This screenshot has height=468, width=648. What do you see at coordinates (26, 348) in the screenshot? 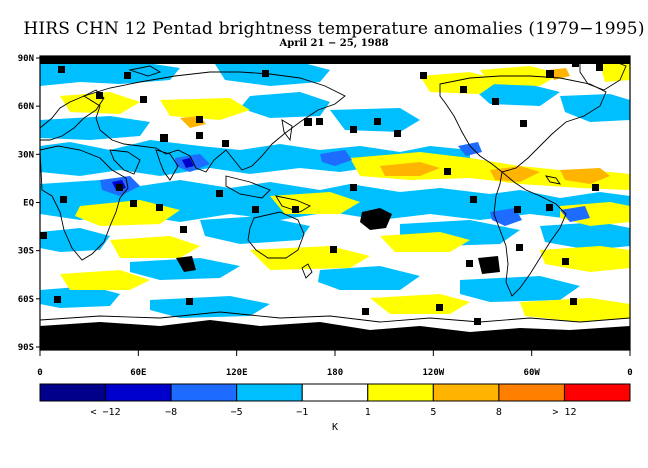
I see `lat-tick-label: 90S` at bounding box center [26, 348].